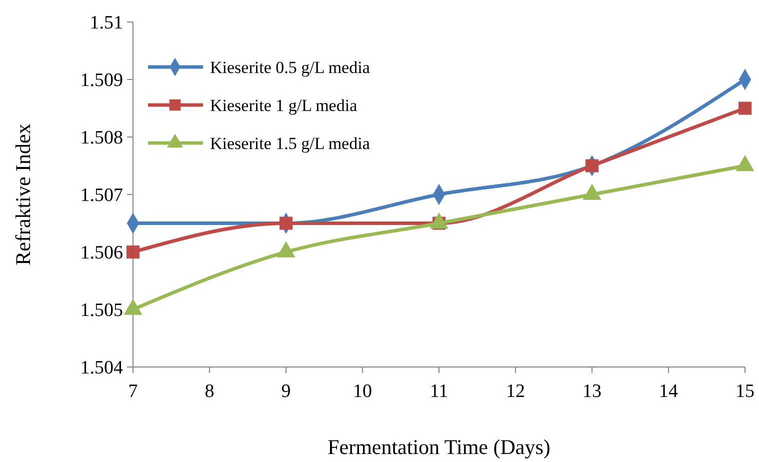  What do you see at coordinates (439, 447) in the screenshot?
I see `x-axis-title: Fermentation Time (Days)` at bounding box center [439, 447].